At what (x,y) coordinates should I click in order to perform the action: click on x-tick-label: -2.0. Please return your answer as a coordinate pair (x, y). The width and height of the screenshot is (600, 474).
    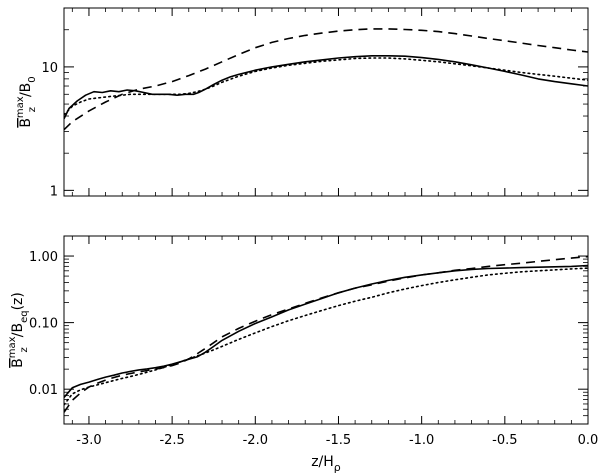
    Looking at the image, I should click on (255, 440).